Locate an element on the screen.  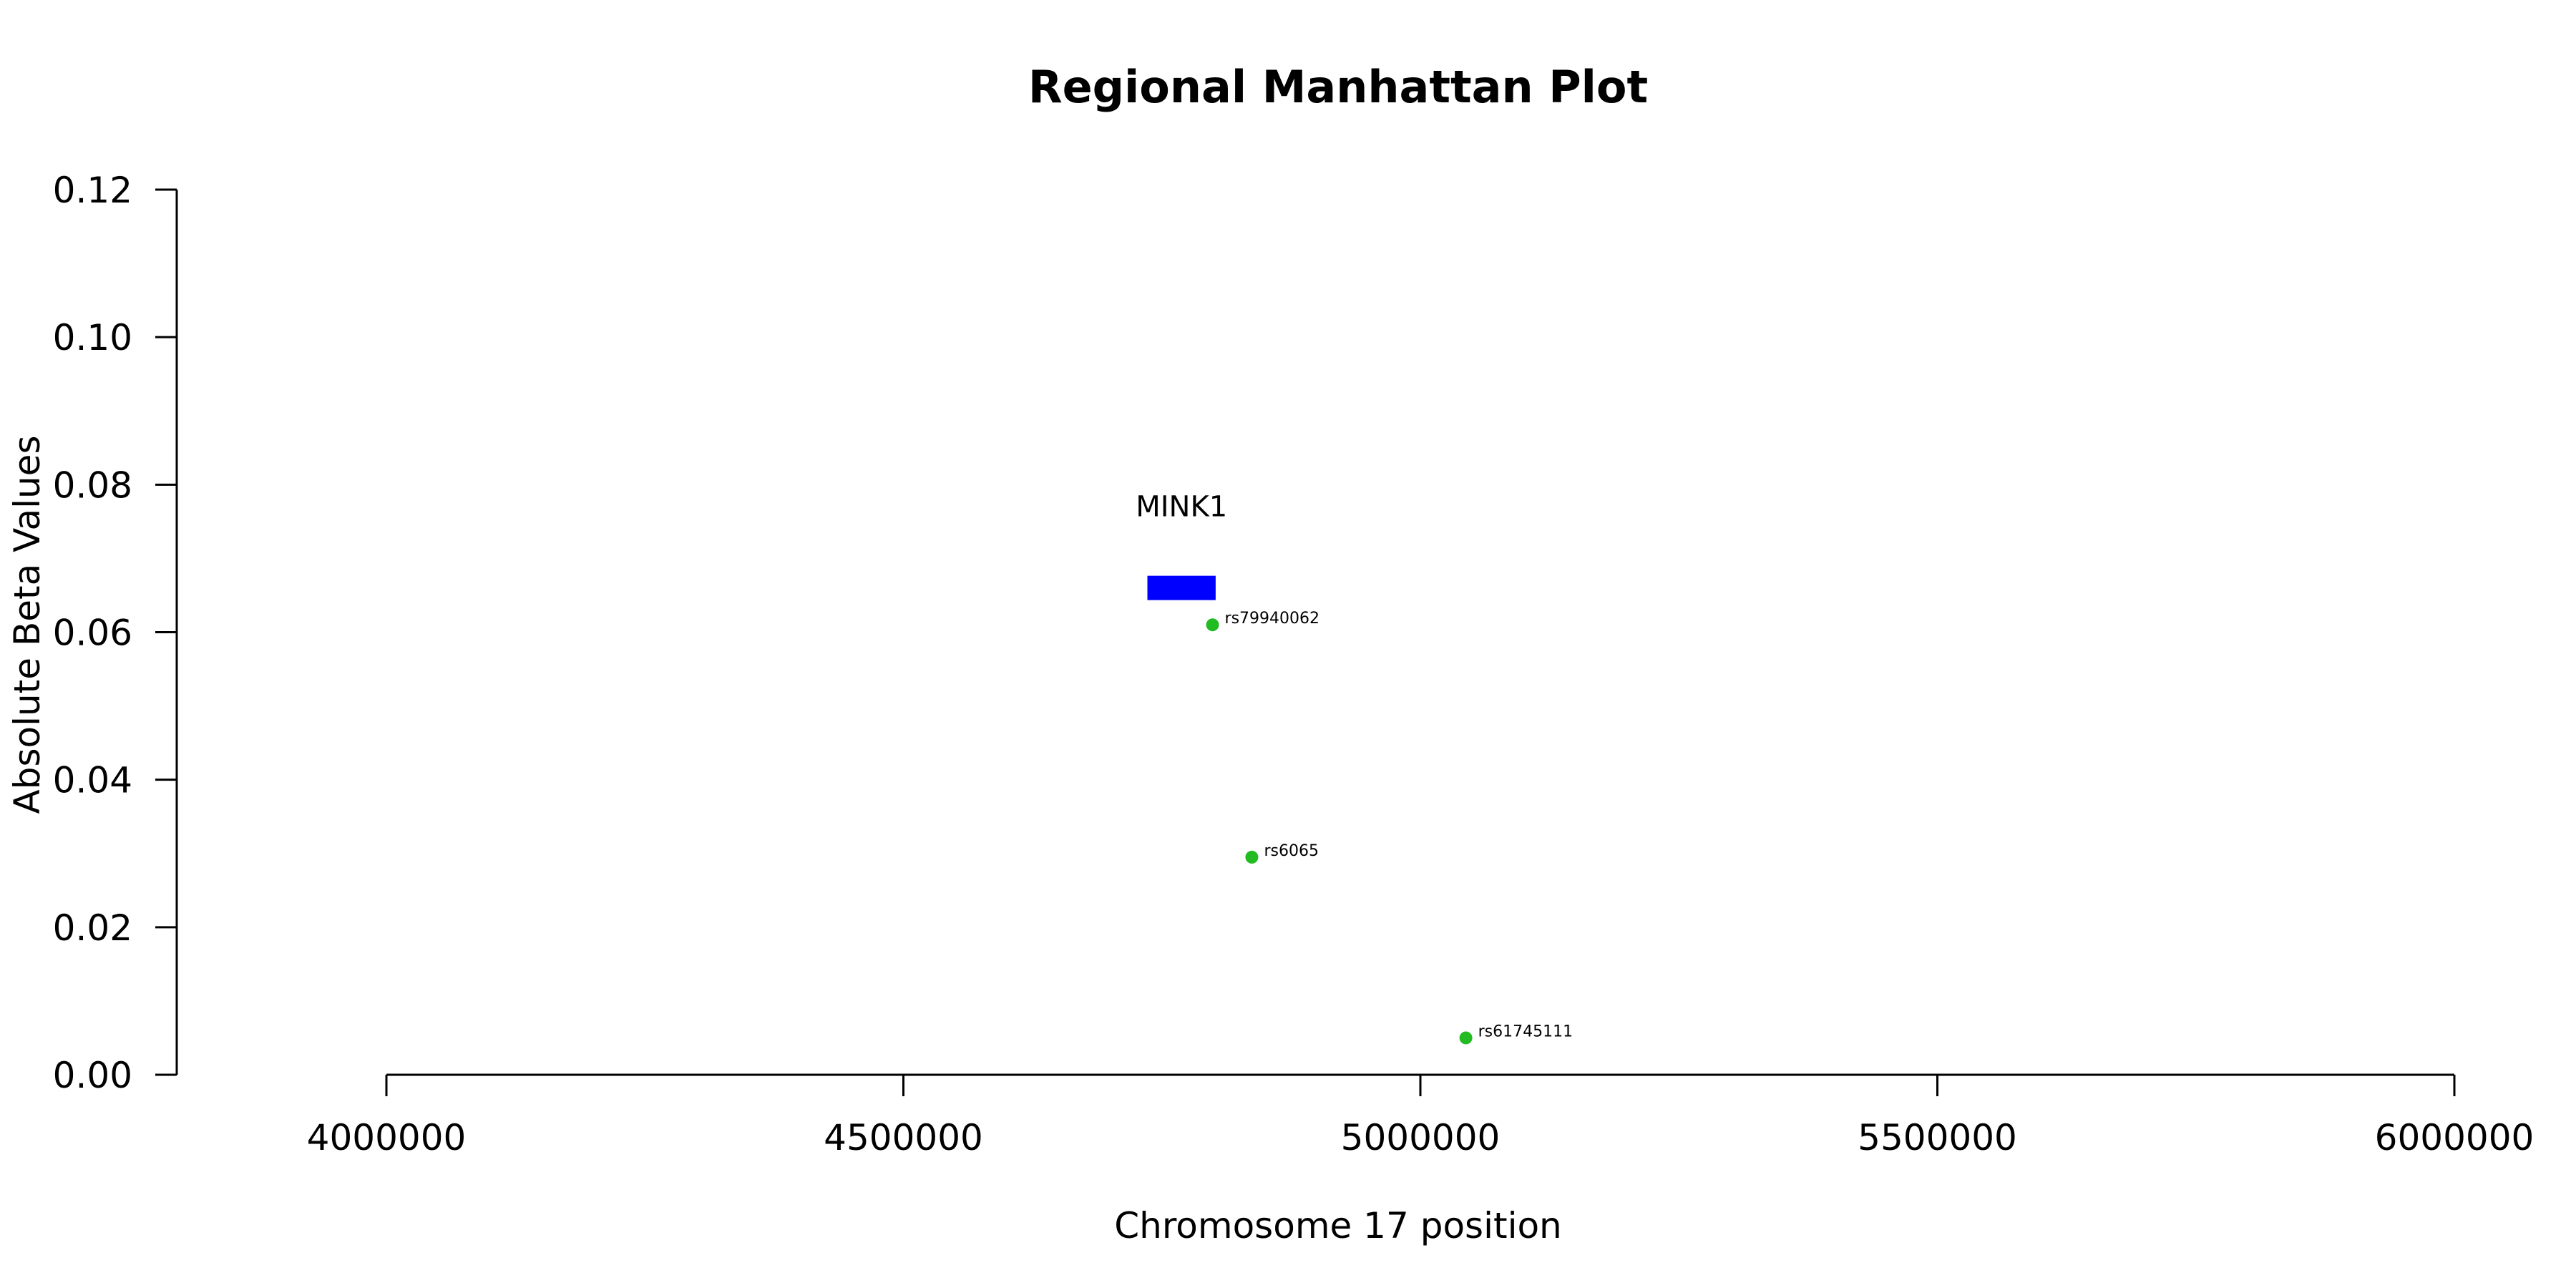
y-tick-label: 0.12 is located at coordinates (92, 190).